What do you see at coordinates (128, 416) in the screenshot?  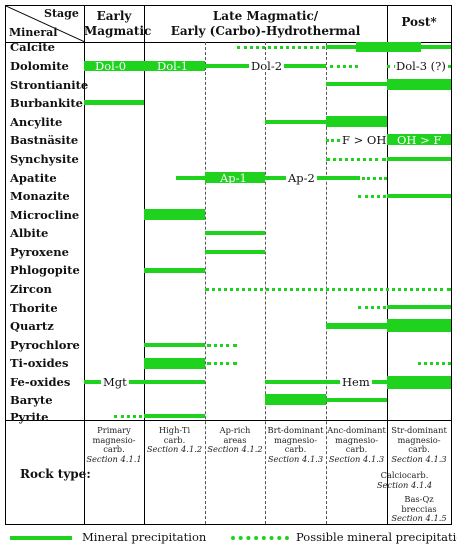 I see `pyrite-possible` at bounding box center [128, 416].